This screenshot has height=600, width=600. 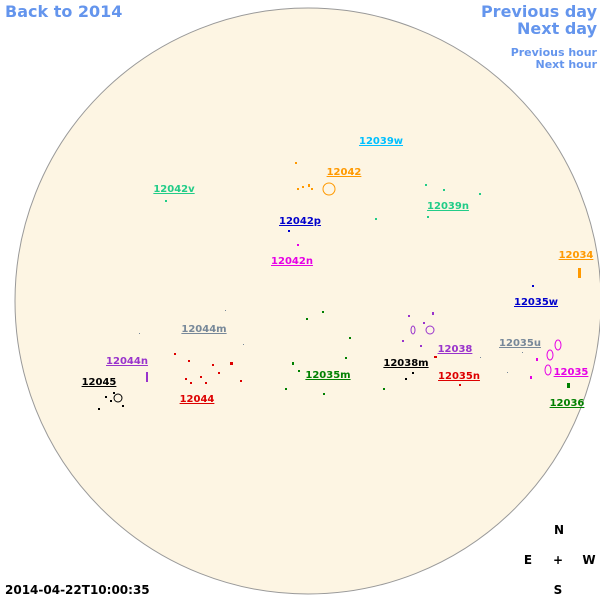 What do you see at coordinates (455, 349) in the screenshot?
I see `region-label: 12038` at bounding box center [455, 349].